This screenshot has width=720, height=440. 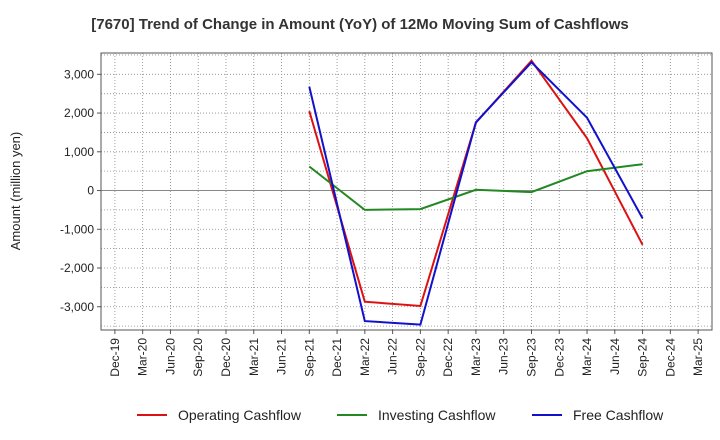 I want to click on y-tick-label: -1,000, so click(x=77, y=229).